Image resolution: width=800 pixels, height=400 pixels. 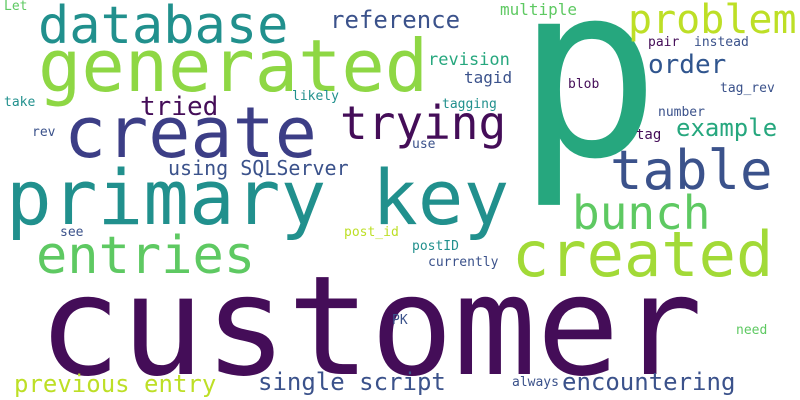 I want to click on word-use: use, so click(x=424, y=144).